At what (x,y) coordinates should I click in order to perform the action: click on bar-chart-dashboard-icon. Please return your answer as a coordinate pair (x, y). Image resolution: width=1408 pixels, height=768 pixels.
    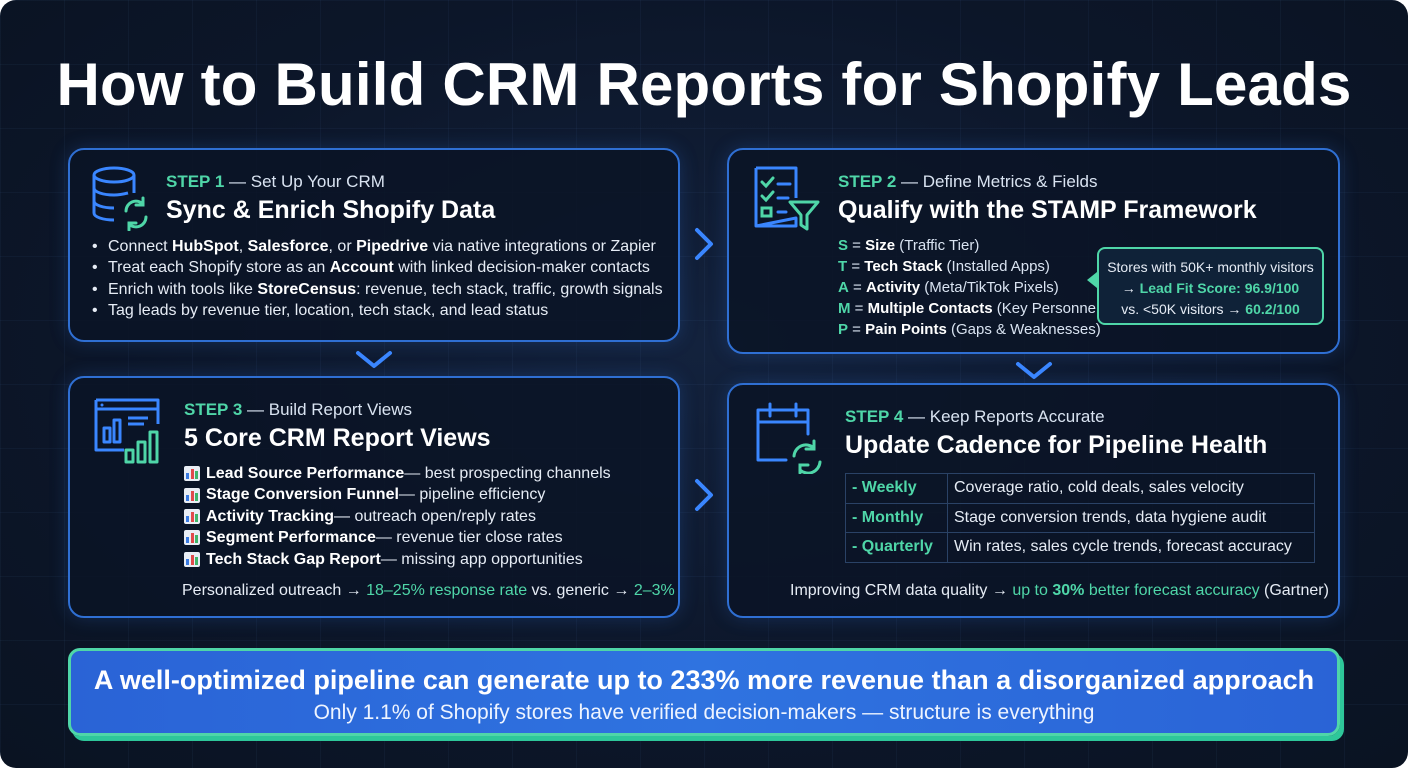
    Looking at the image, I should click on (127, 431).